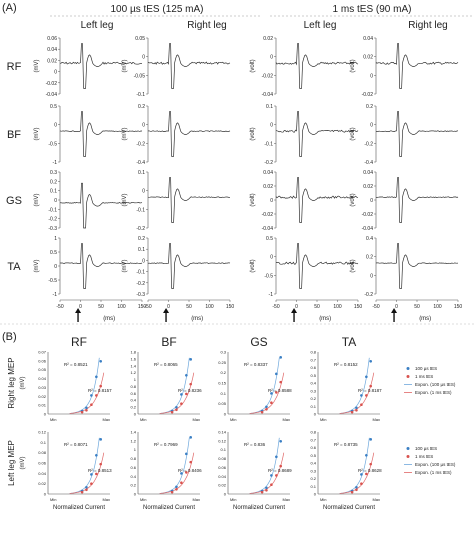 The height and width of the screenshot is (534, 474). I want to click on muscle-label-rf: RF, so click(14, 67).